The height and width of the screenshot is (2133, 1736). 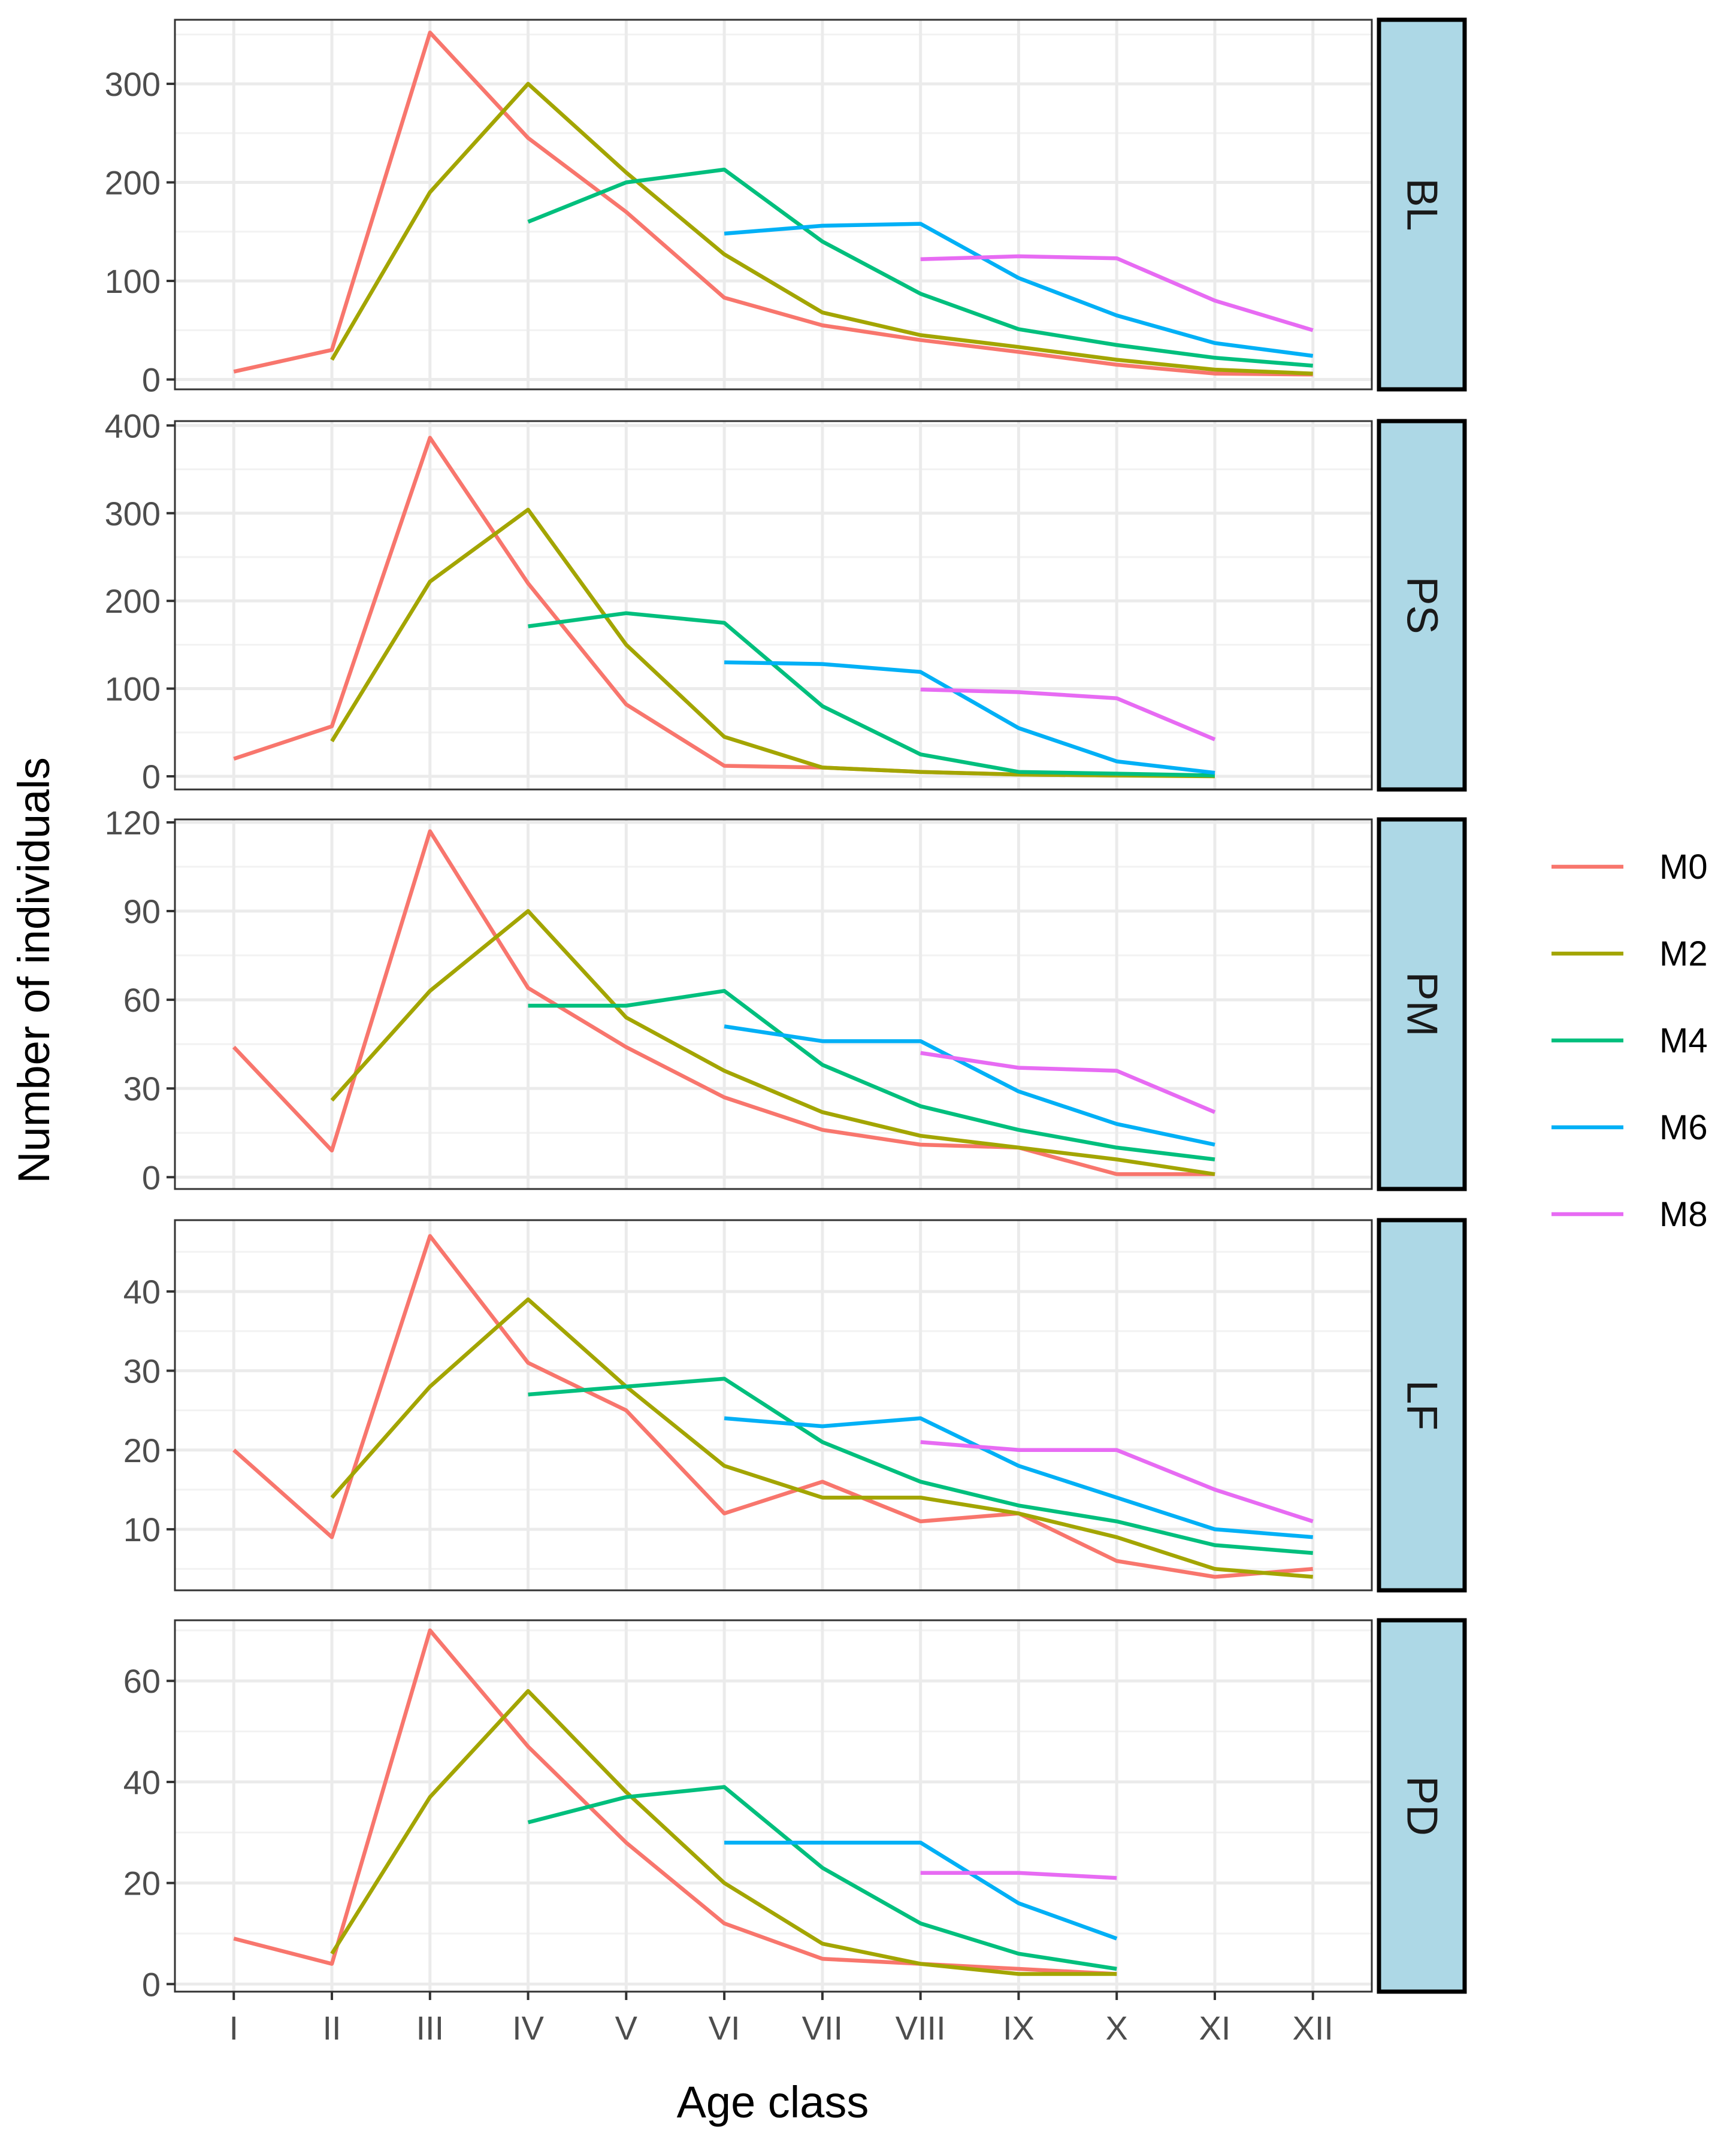 I want to click on panel-pm: 0 30 60 90 120 PM, so click(x=786, y=1000).